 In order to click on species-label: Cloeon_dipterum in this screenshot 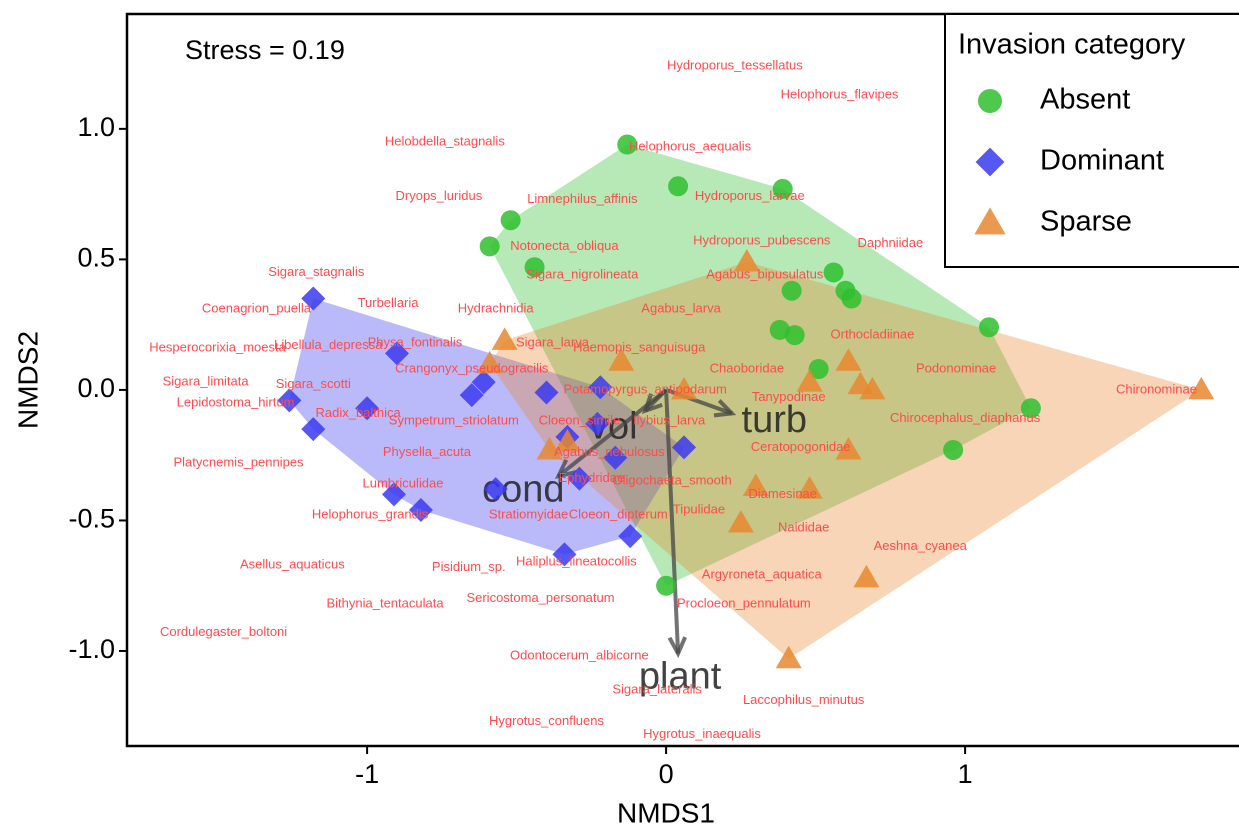, I will do `click(618, 514)`.